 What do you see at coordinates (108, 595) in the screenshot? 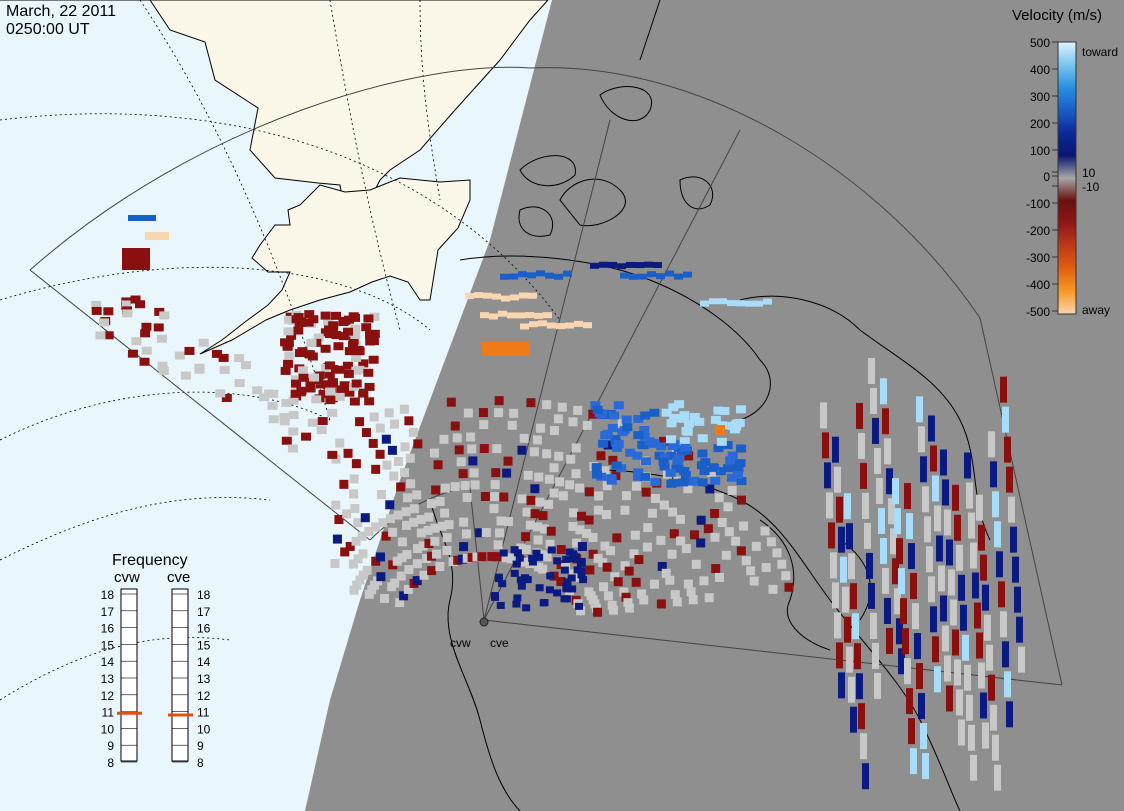
I see `frequency-tick-label-left: 18` at bounding box center [108, 595].